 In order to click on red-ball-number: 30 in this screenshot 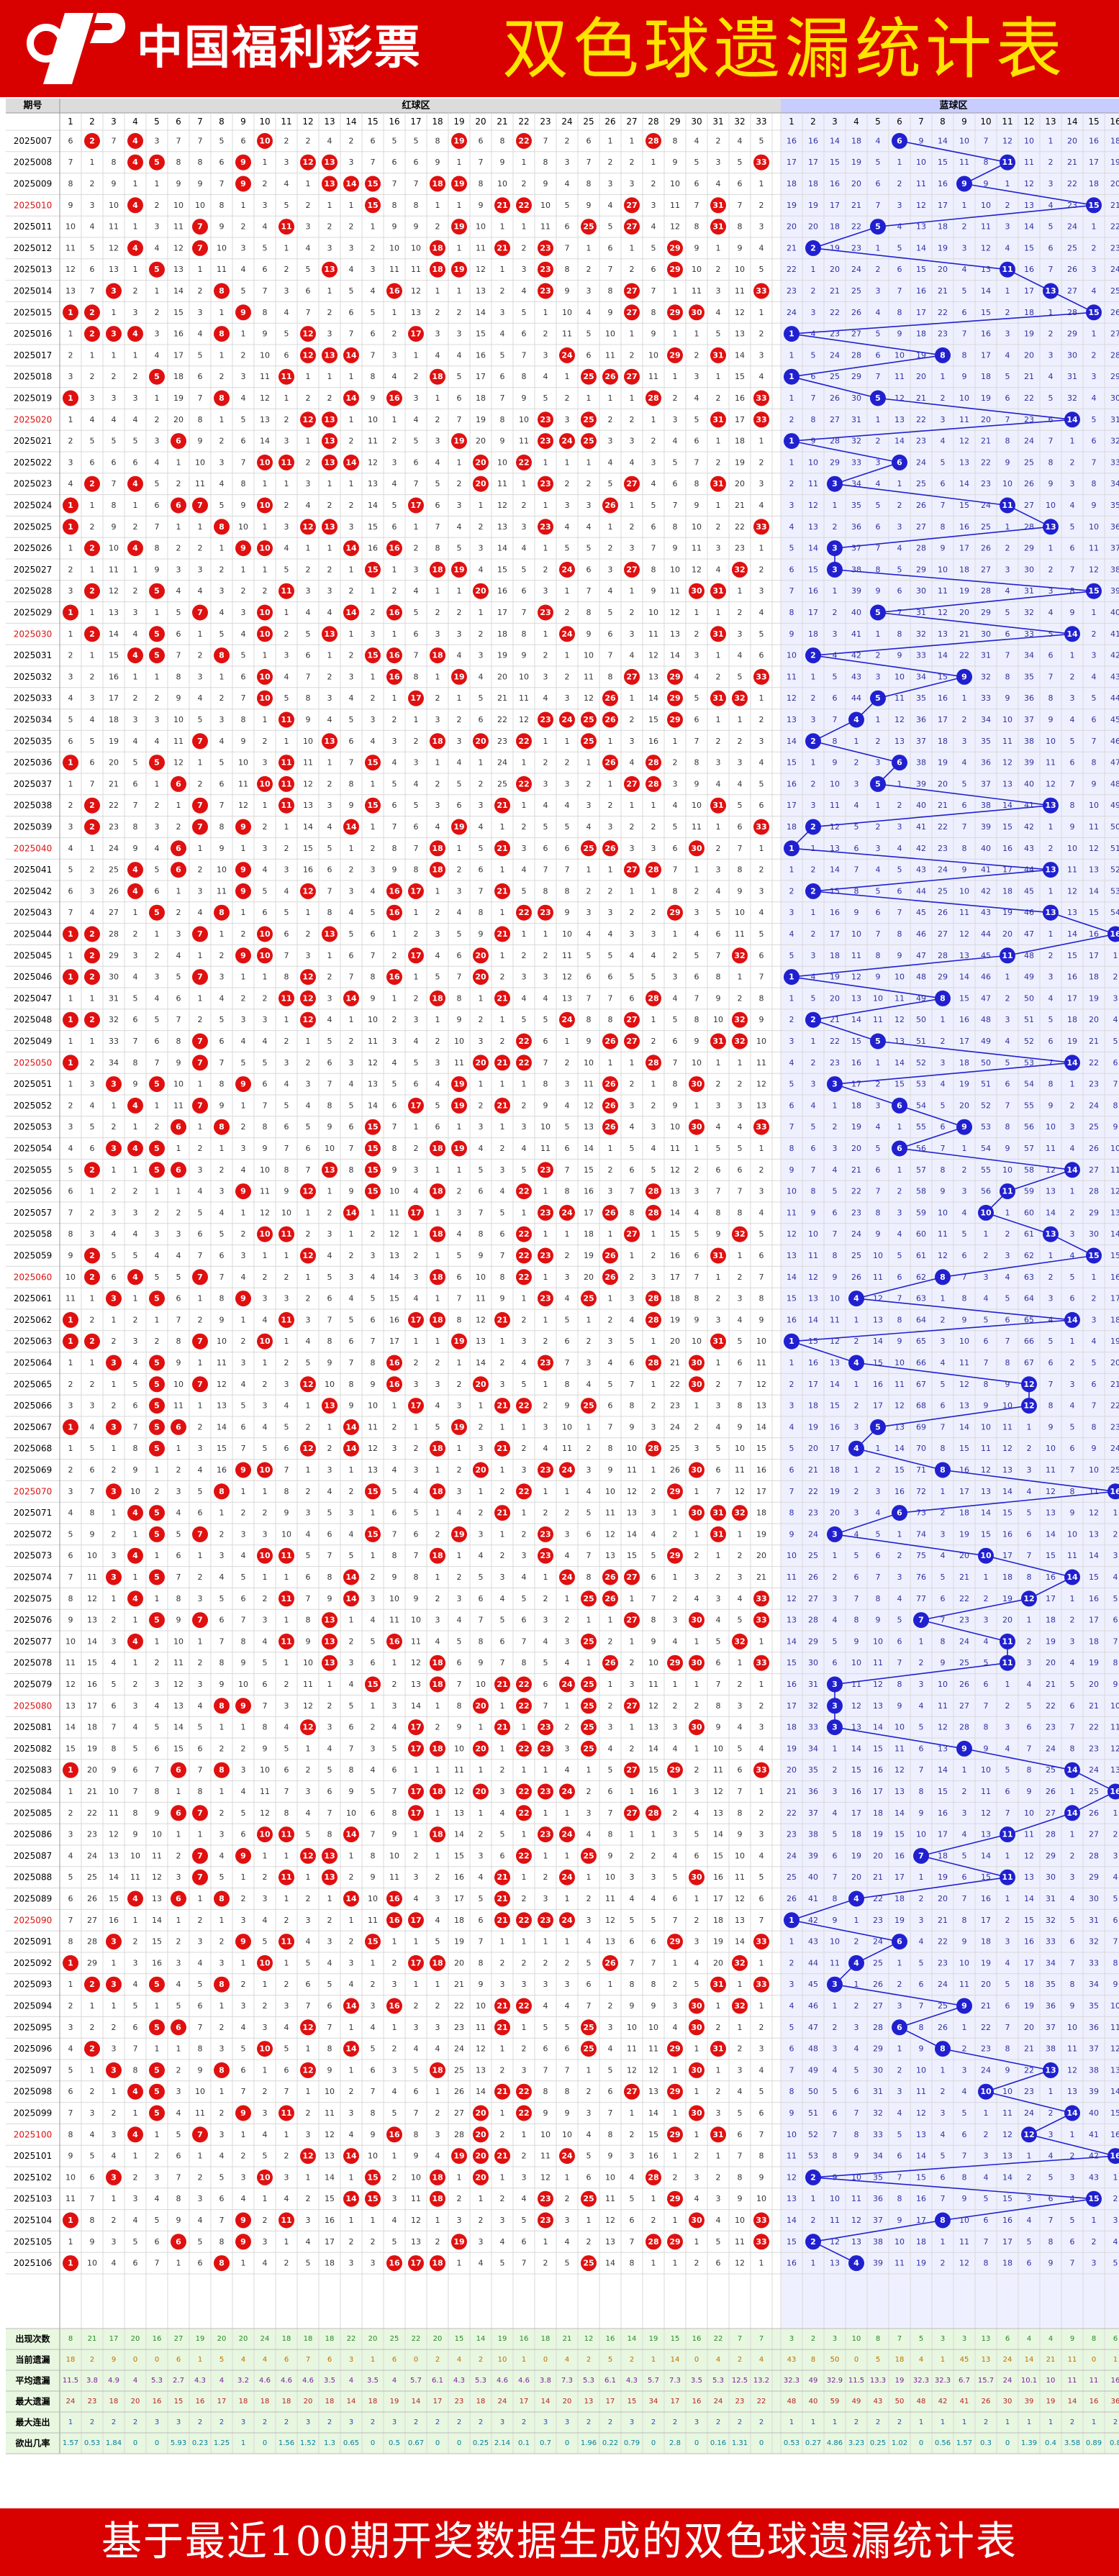, I will do `click(696, 312)`.